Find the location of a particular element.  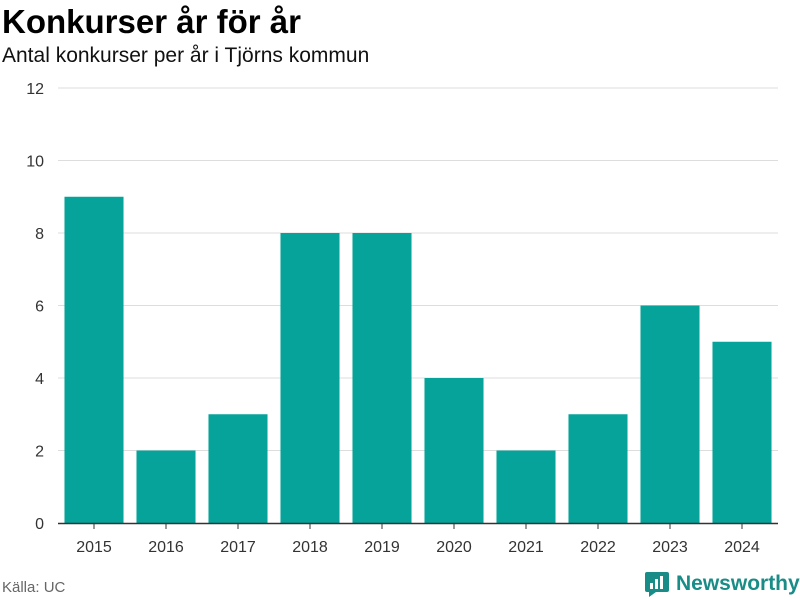

x-tick-label: 2018 is located at coordinates (310, 547).